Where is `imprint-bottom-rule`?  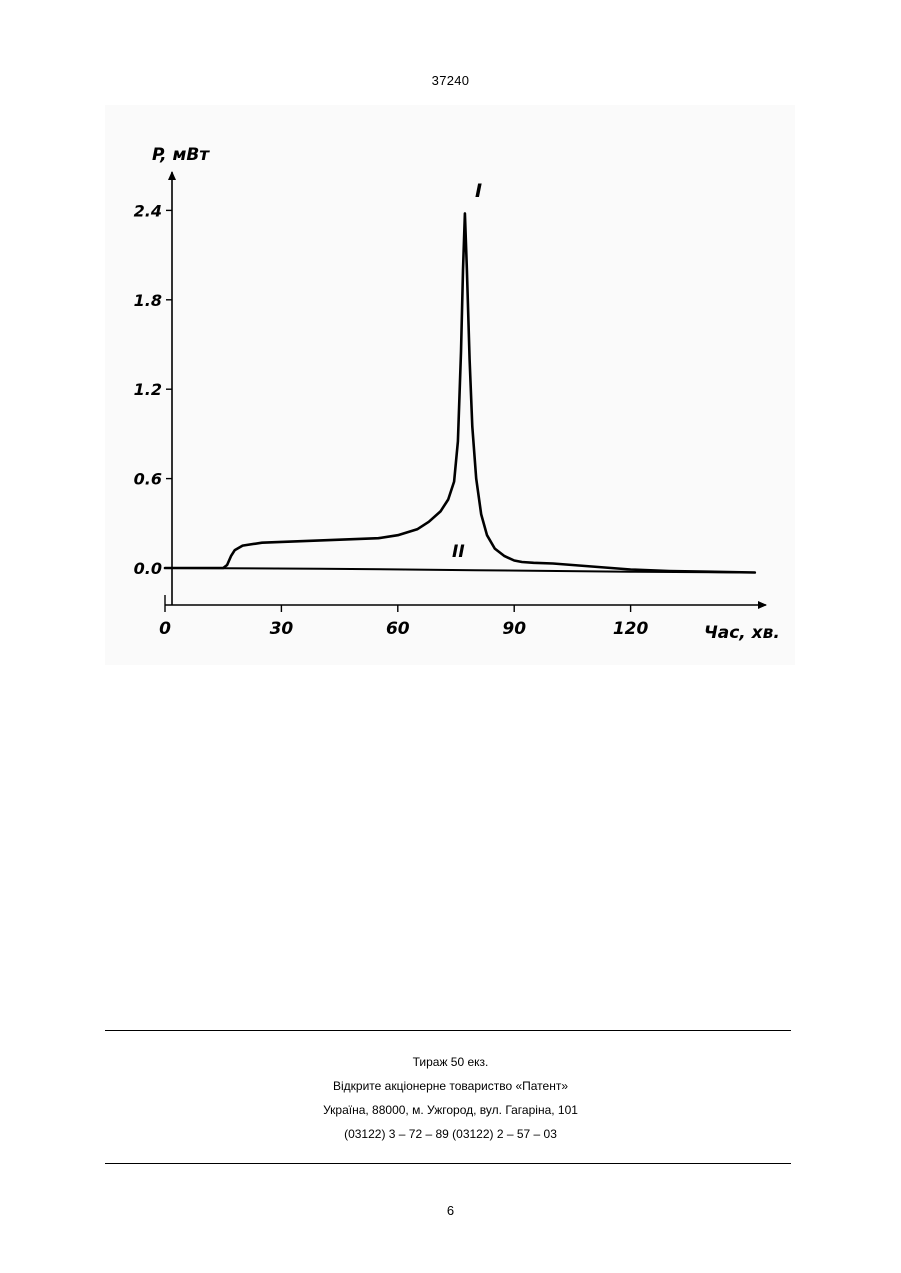 imprint-bottom-rule is located at coordinates (448, 1163).